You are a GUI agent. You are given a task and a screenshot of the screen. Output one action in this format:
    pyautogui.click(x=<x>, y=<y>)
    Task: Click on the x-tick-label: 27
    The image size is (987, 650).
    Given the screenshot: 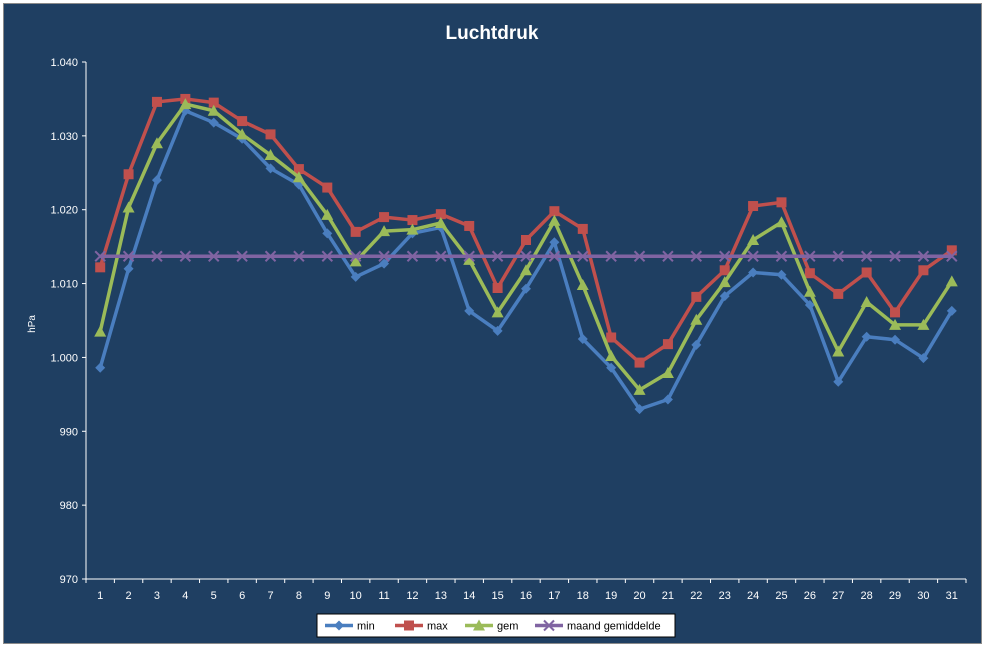 What is the action you would take?
    pyautogui.click(x=838, y=596)
    